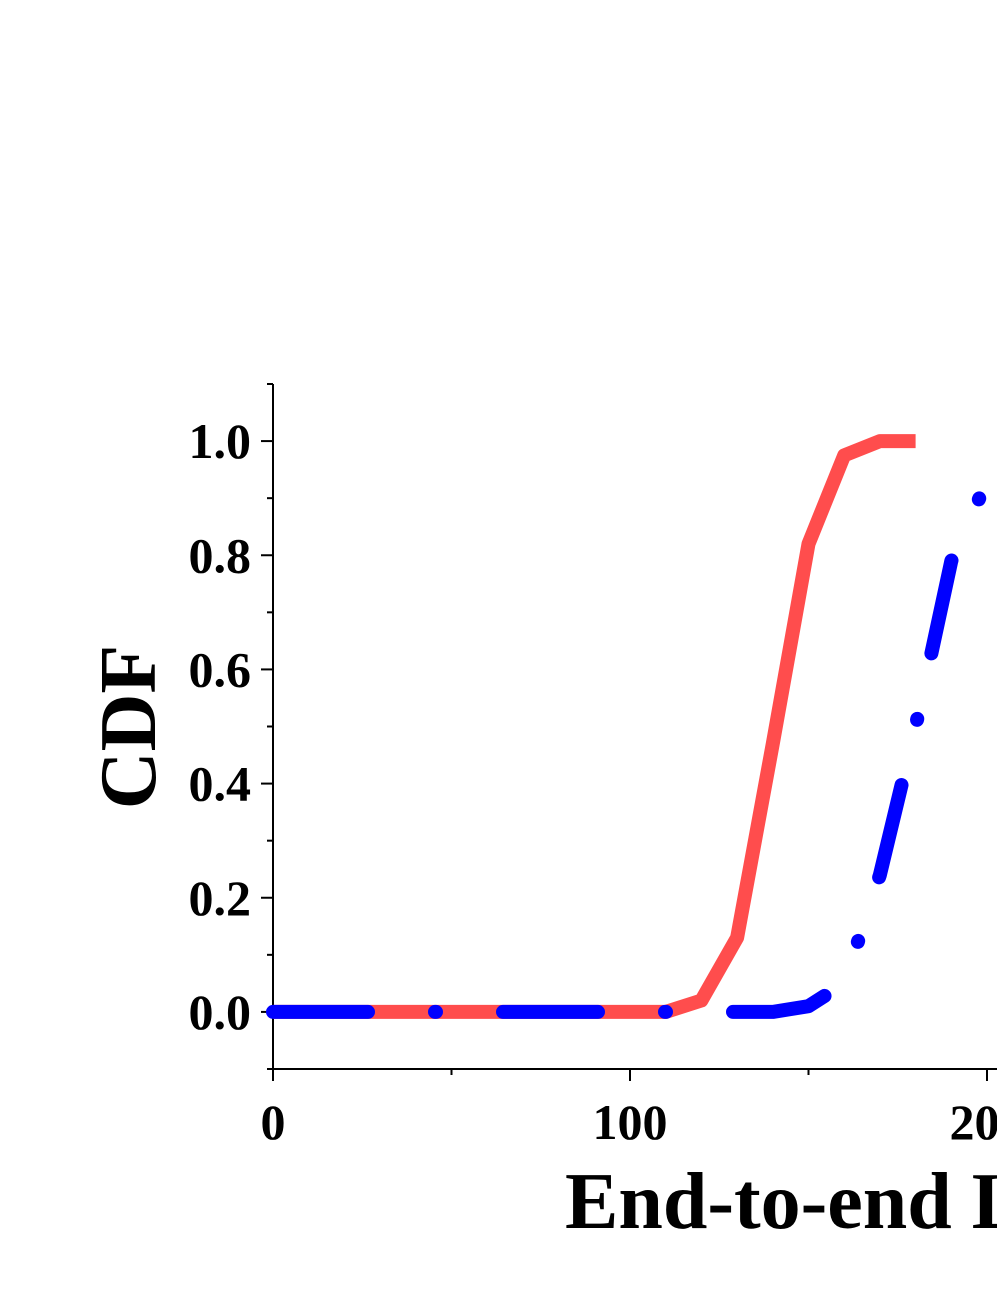 The width and height of the screenshot is (997, 1290). Describe the element at coordinates (220, 1012) in the screenshot. I see `y-tick-label: 0.0` at that location.